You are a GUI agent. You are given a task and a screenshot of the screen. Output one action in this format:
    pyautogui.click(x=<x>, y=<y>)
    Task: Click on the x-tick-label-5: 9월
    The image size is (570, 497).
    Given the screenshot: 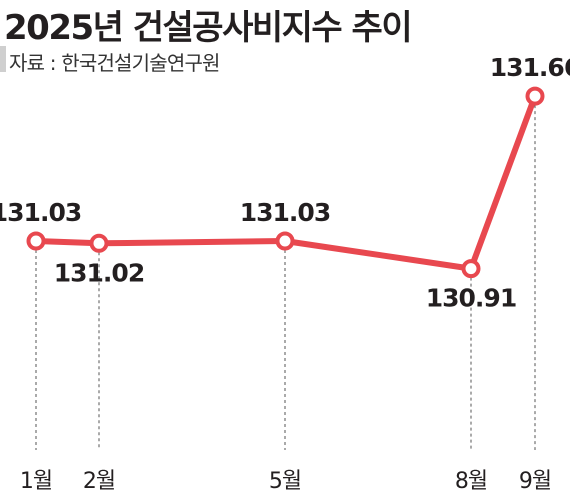 What is the action you would take?
    pyautogui.click(x=535, y=481)
    